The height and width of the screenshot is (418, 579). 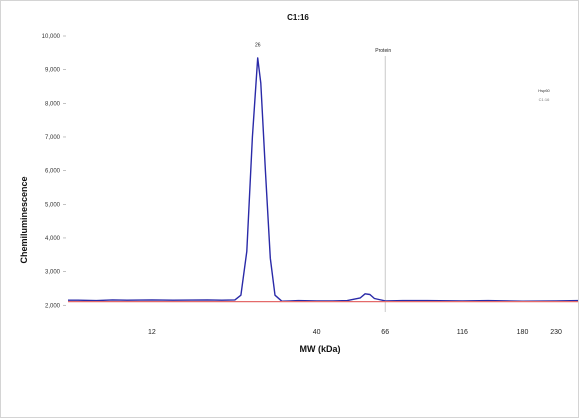 What do you see at coordinates (317, 332) in the screenshot?
I see `x-tick-label: 40` at bounding box center [317, 332].